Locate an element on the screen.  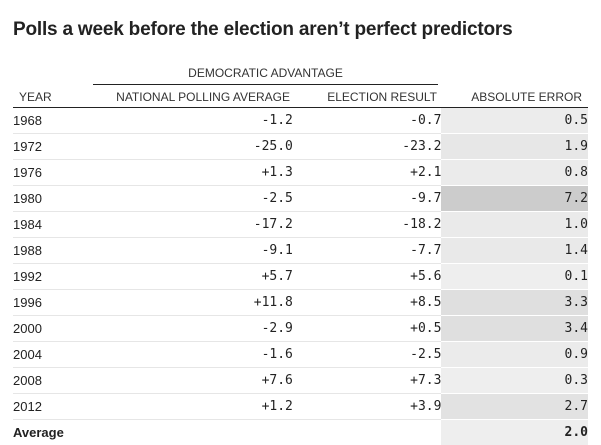
row-year: 1984 is located at coordinates (53, 225).